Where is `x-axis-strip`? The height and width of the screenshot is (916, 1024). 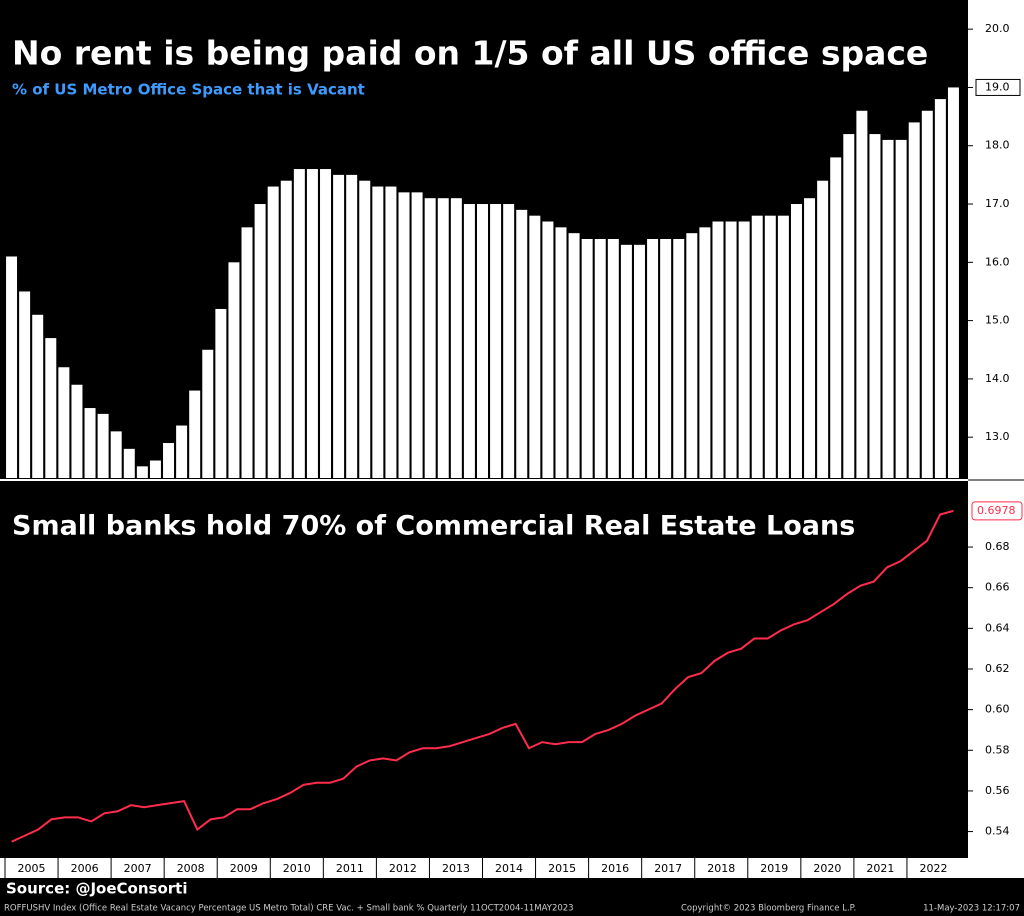 x-axis-strip is located at coordinates (484, 868).